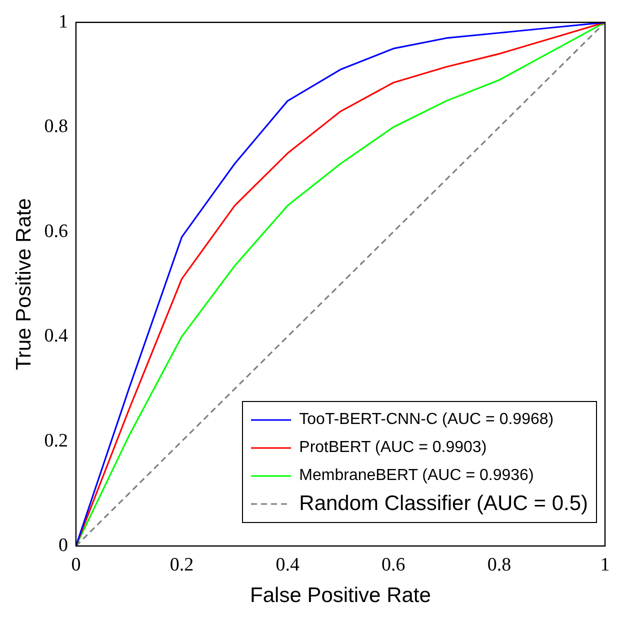  What do you see at coordinates (416, 476) in the screenshot?
I see `legend-label: MembraneBERT (AUC = 0.9936)` at bounding box center [416, 476].